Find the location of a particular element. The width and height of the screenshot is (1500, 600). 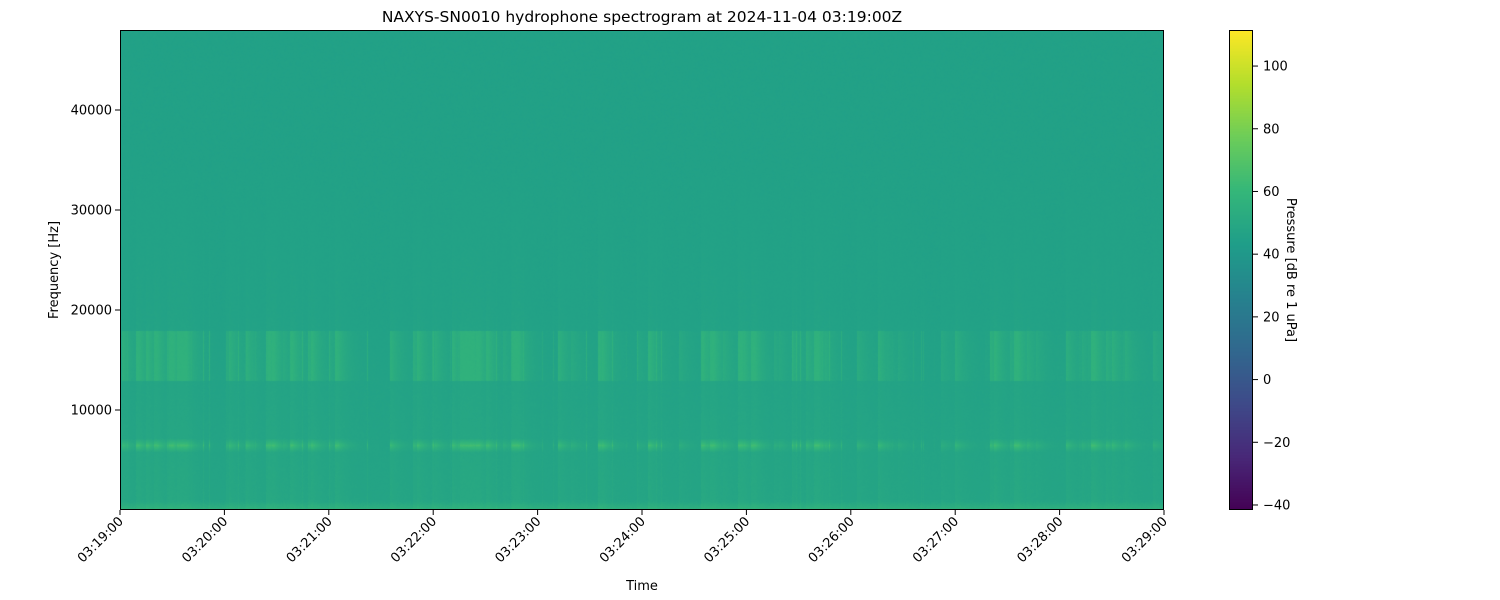

colorbar-tick-label: 80 is located at coordinates (1271, 129).